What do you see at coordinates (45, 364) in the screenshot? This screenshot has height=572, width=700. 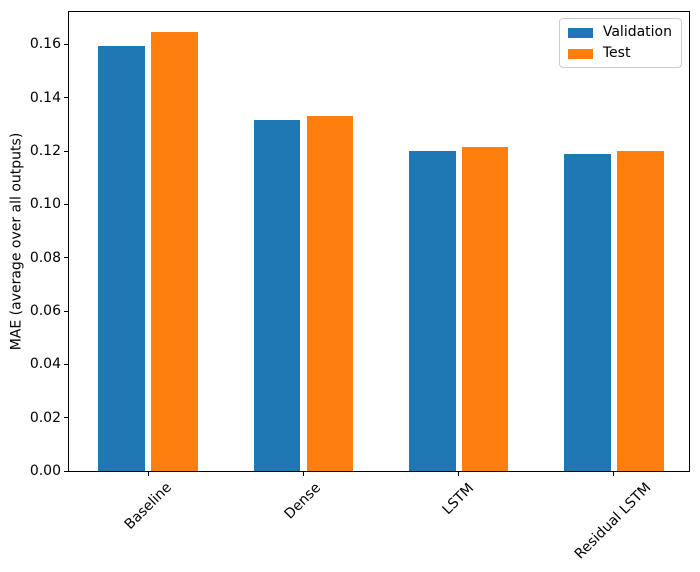 I see `y-tick-label: 0.04` at bounding box center [45, 364].